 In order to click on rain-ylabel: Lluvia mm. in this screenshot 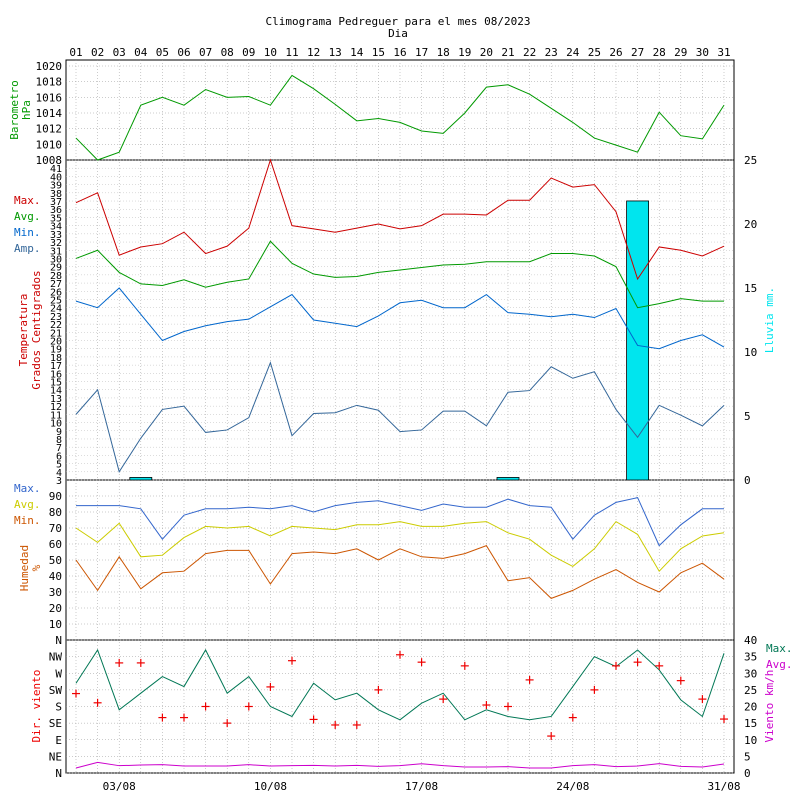, I will do `click(769, 320)`.